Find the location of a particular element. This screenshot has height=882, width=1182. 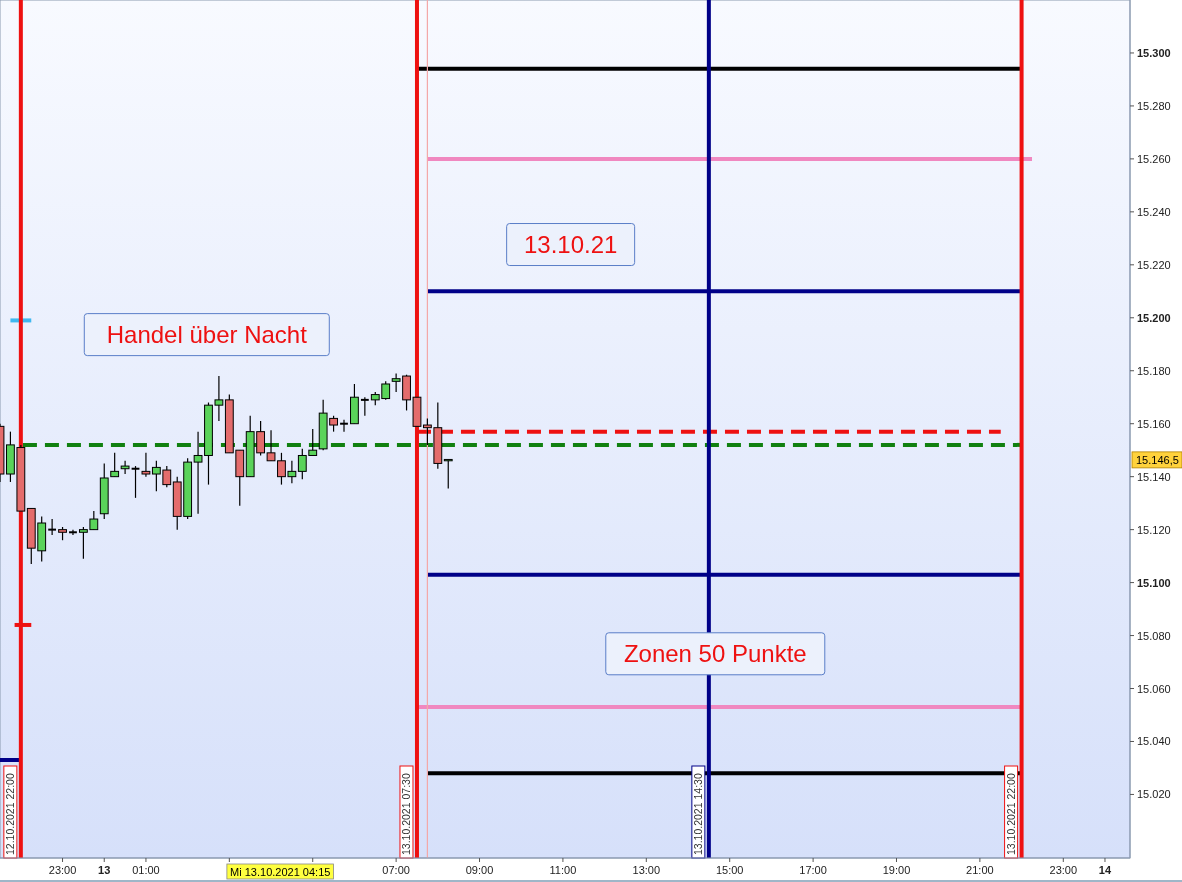

x-tick-label: 15:00 is located at coordinates (729, 870).